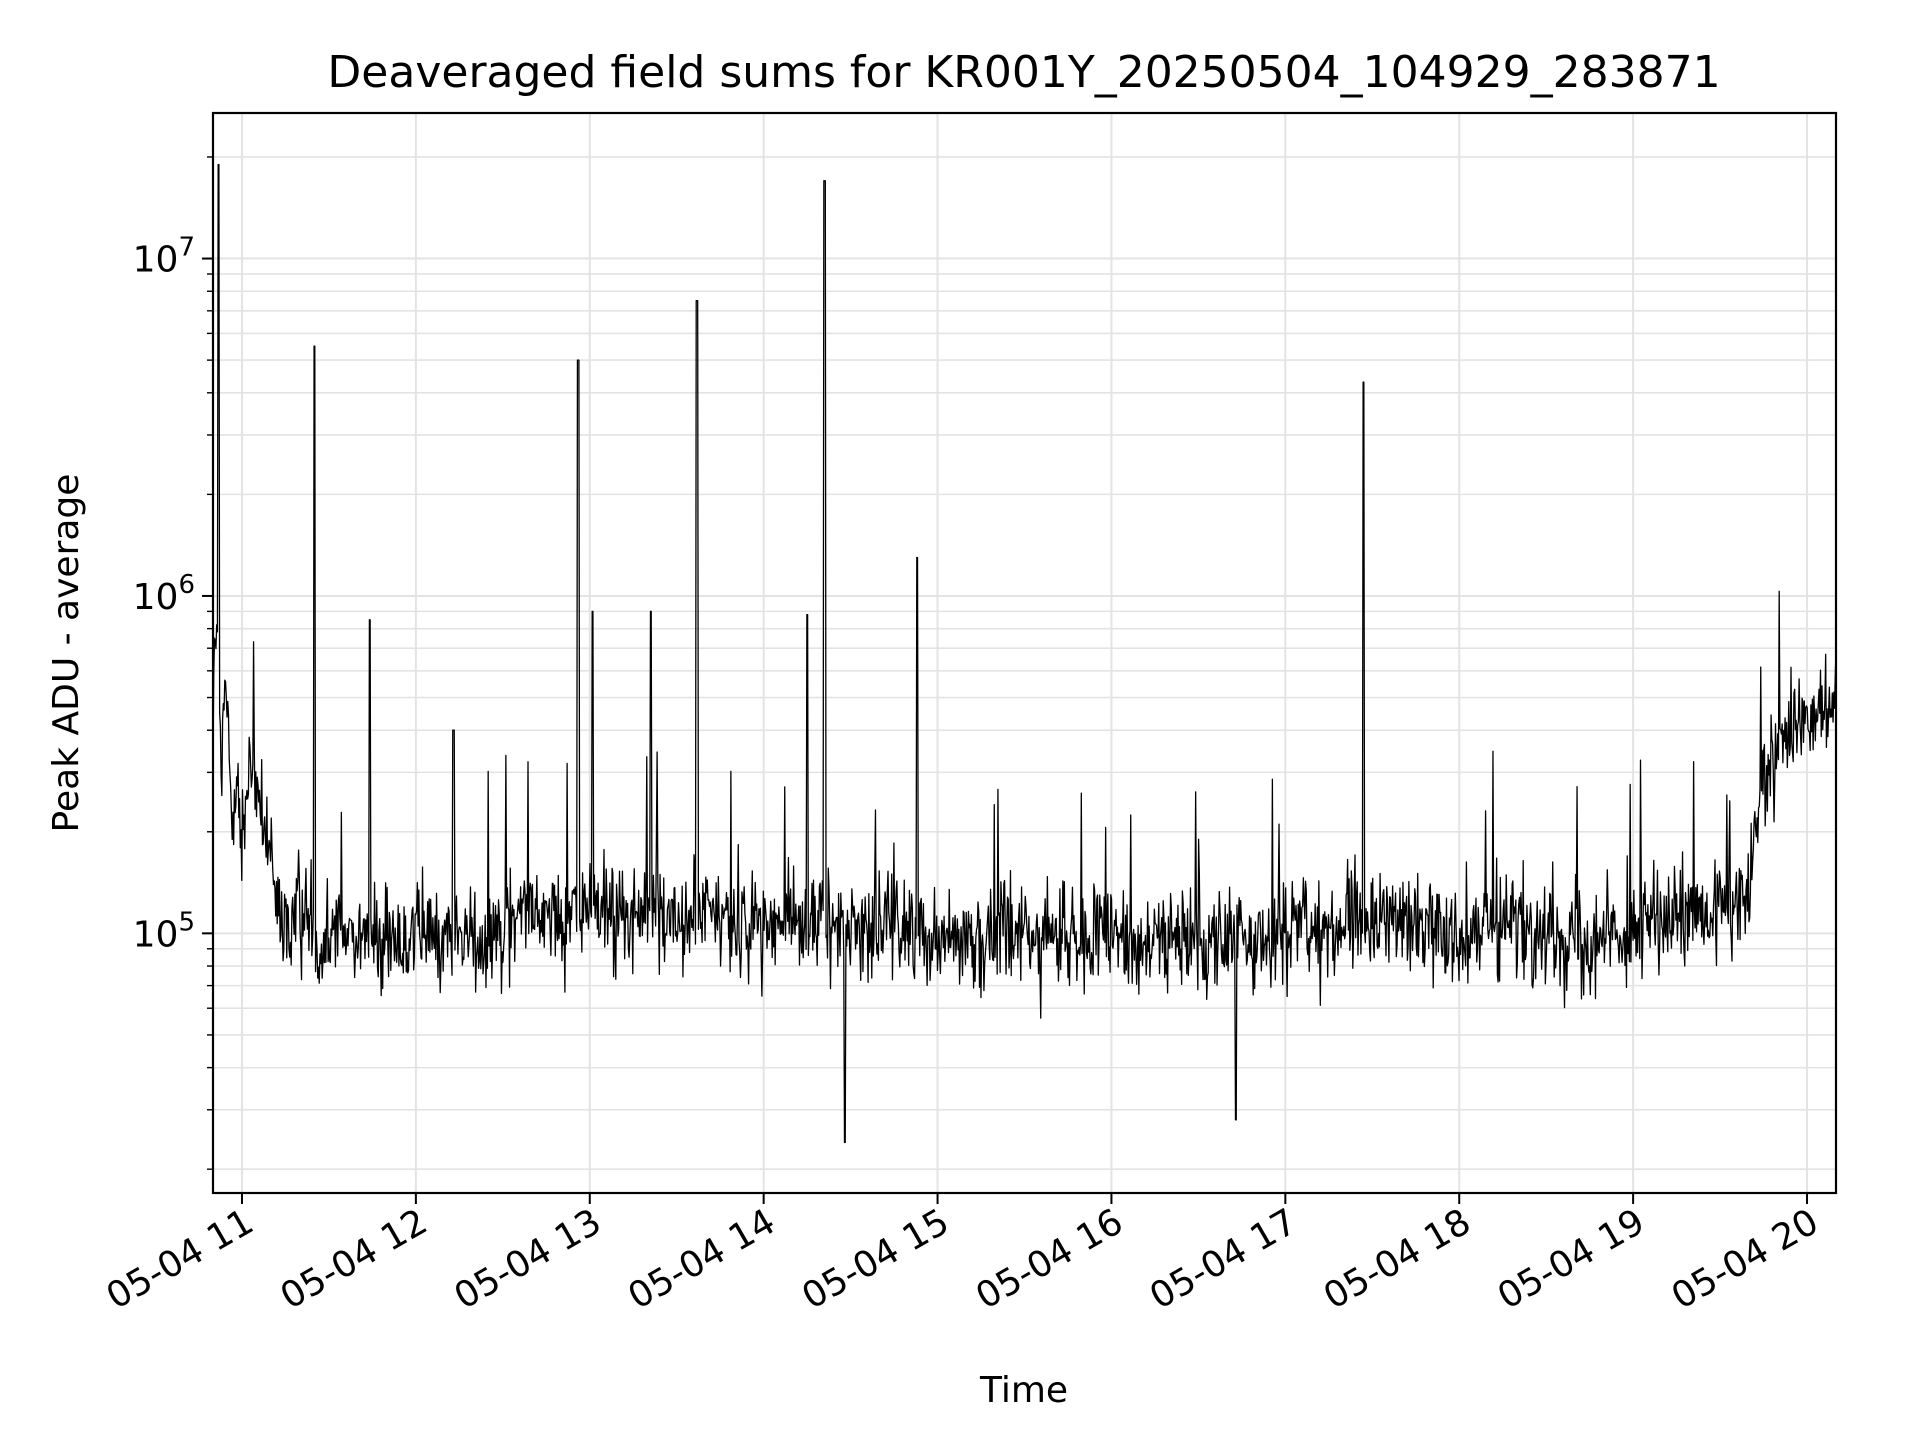 The height and width of the screenshot is (1440, 1920). Describe the element at coordinates (1049, 1259) in the screenshot. I see `x-tick-label: 05-04 16` at that location.